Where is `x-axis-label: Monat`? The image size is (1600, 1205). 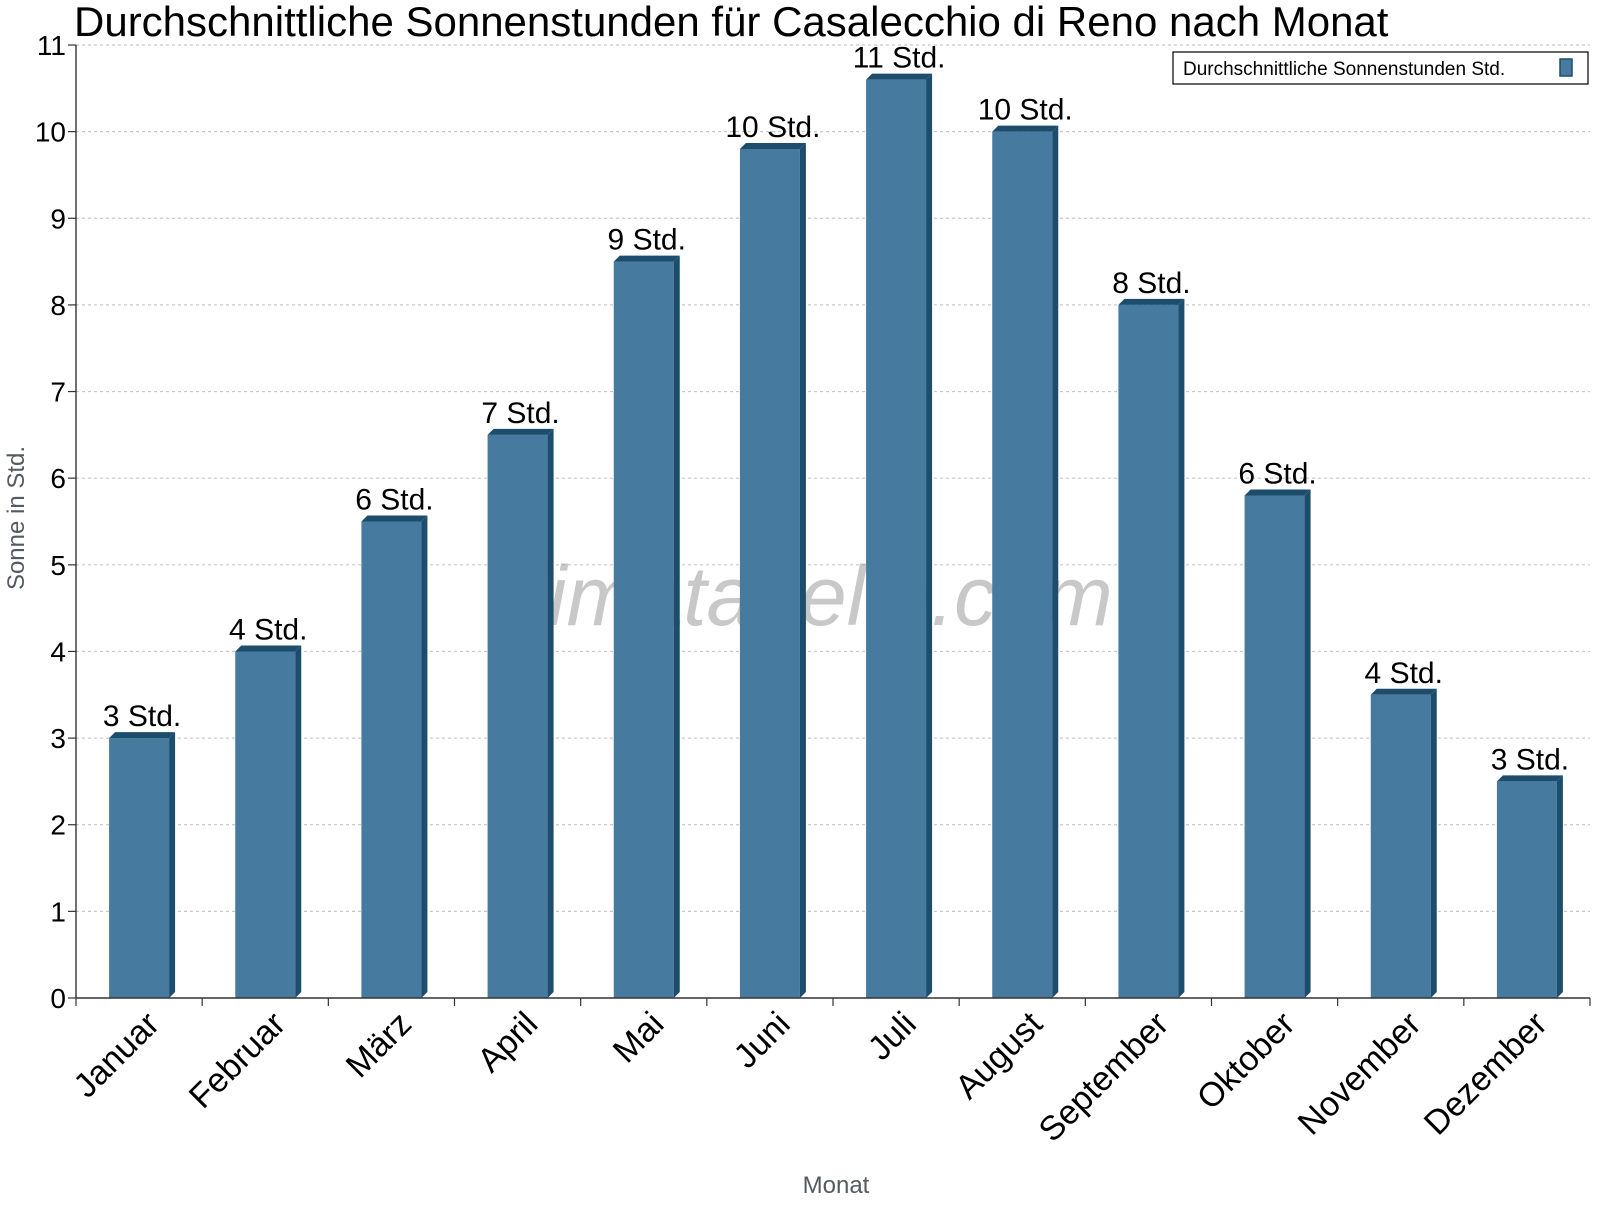 x-axis-label: Monat is located at coordinates (836, 1185).